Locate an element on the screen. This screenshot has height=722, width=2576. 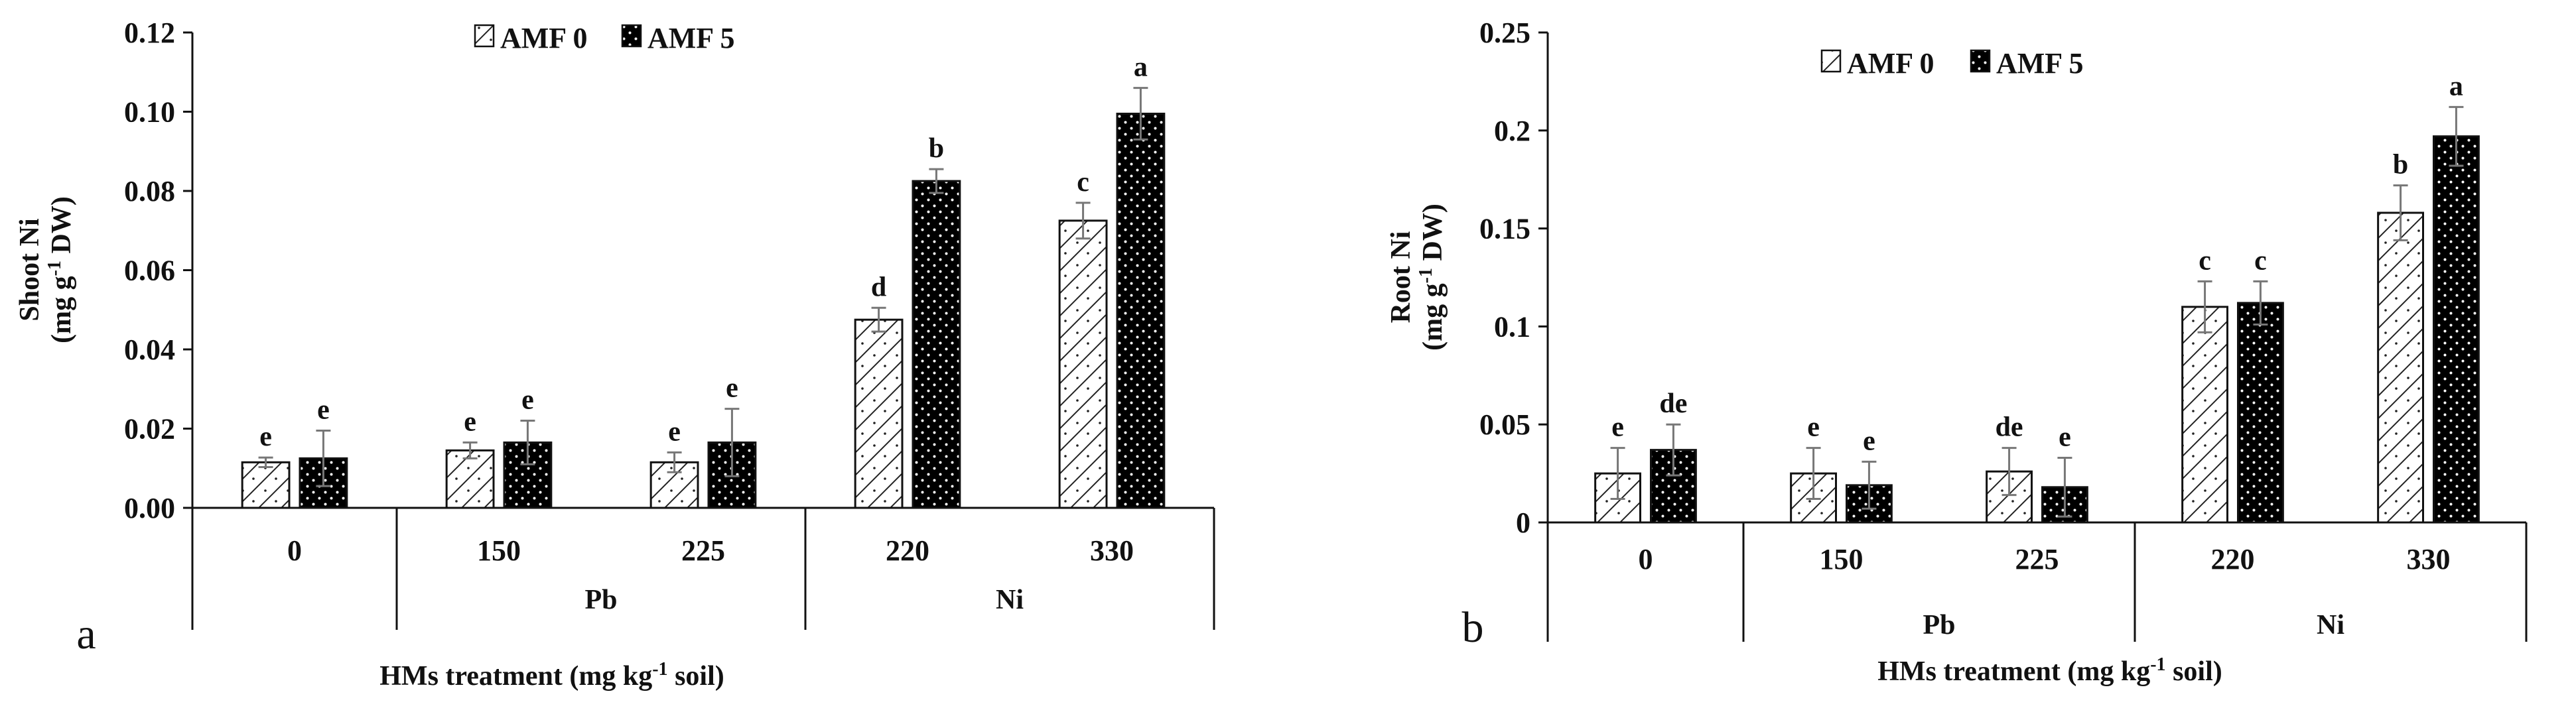
y-tick-label: 0.1 is located at coordinates (1512, 326).